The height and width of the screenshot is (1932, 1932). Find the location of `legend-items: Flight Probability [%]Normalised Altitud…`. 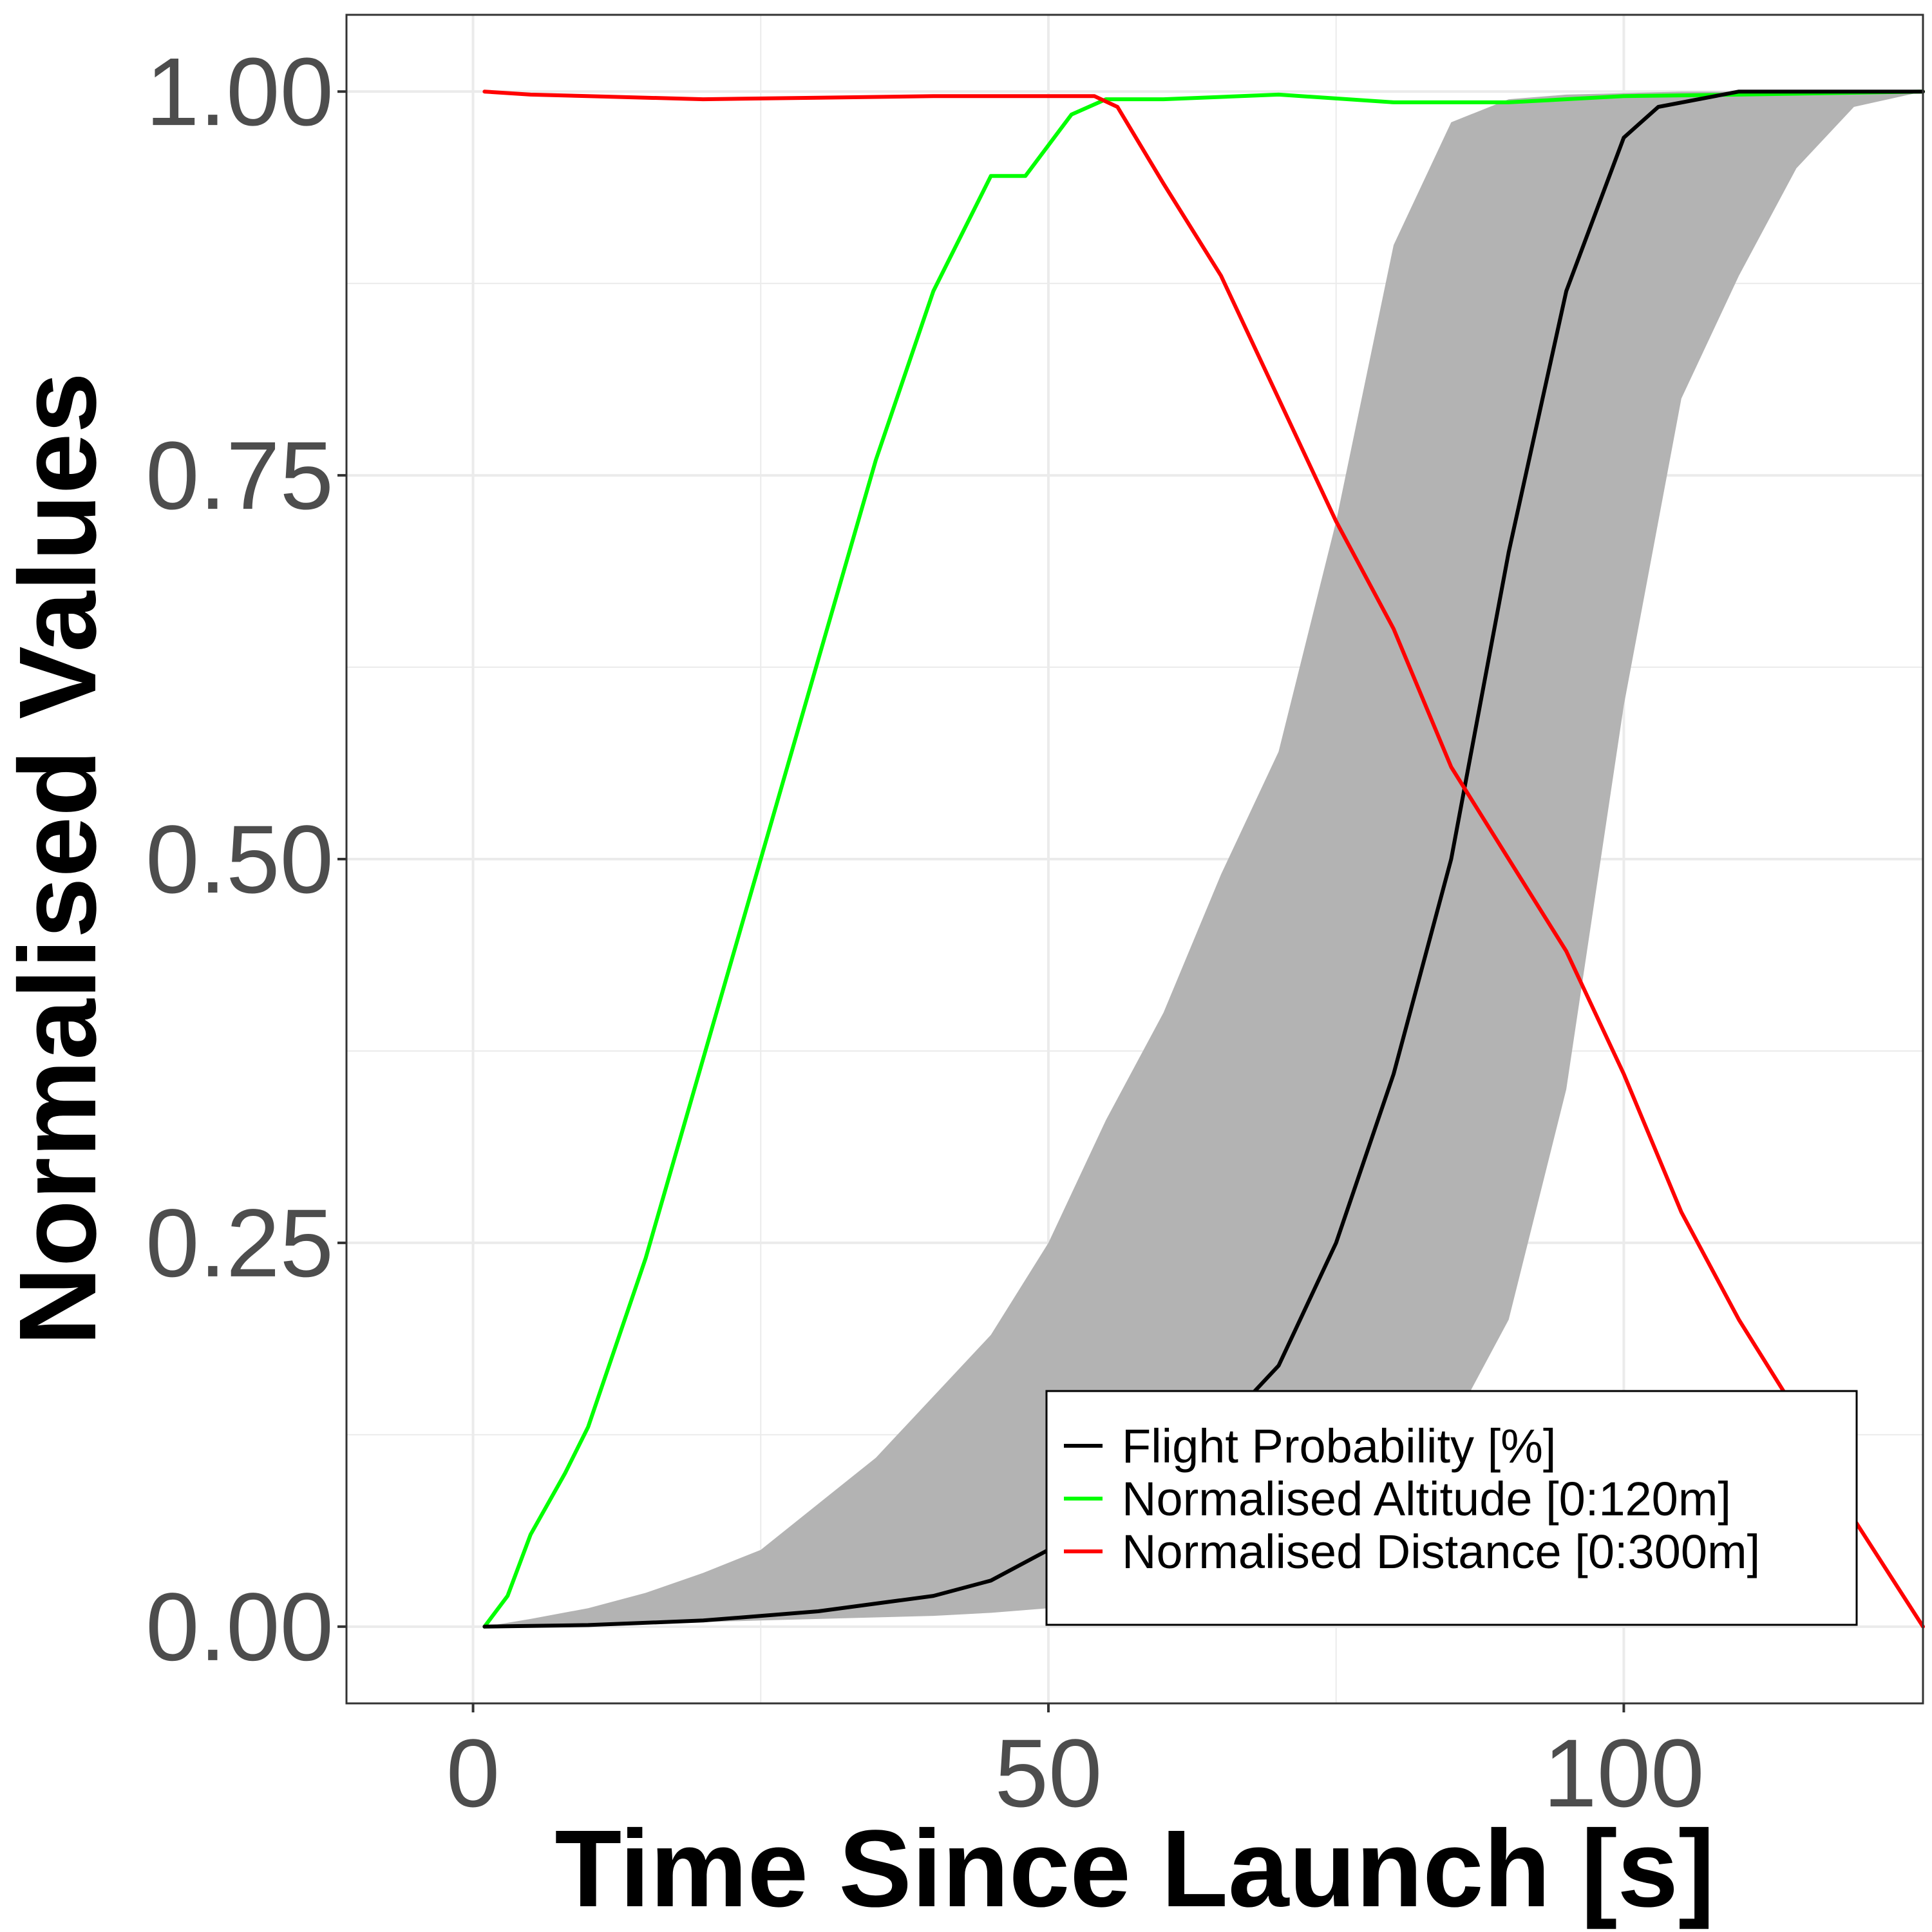

legend-items: Flight Probability [%]Normalised Altitud… is located at coordinates (1412, 1498).